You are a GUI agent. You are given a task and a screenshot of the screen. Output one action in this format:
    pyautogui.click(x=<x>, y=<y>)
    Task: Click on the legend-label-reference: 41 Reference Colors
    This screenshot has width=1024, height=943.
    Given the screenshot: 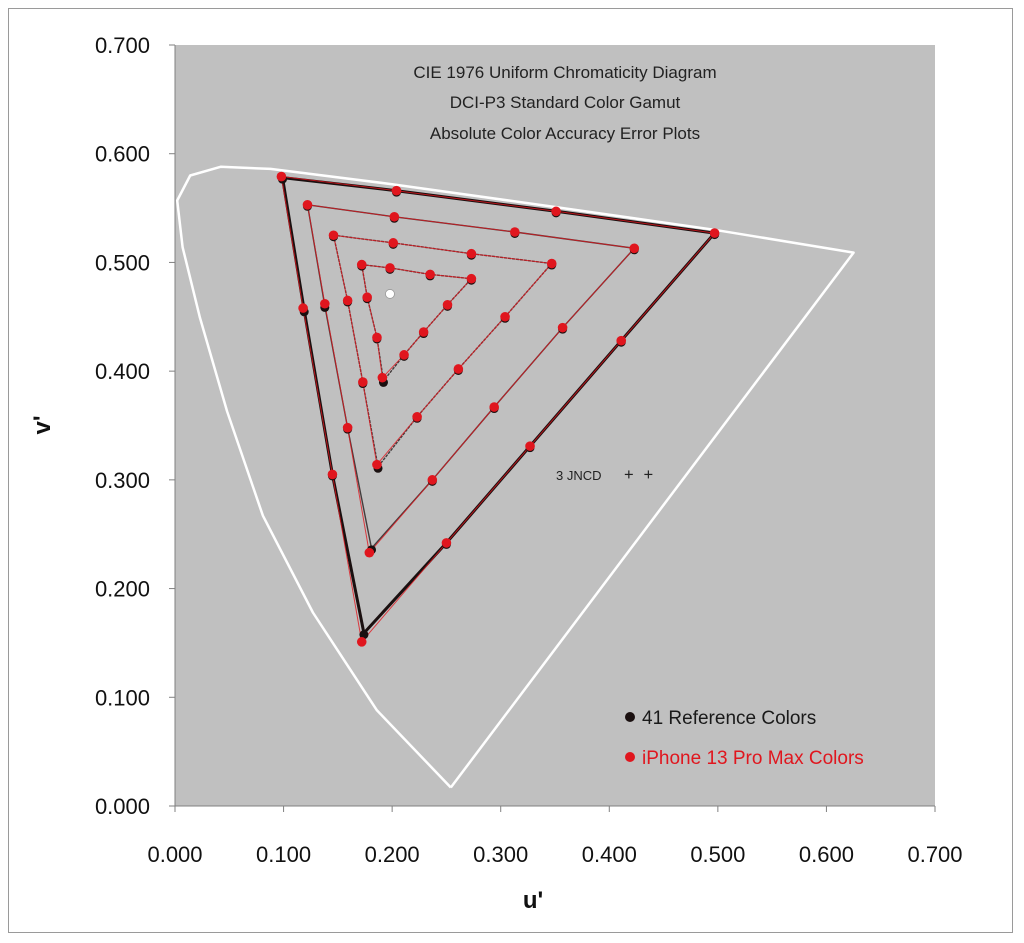 What is the action you would take?
    pyautogui.click(x=729, y=718)
    